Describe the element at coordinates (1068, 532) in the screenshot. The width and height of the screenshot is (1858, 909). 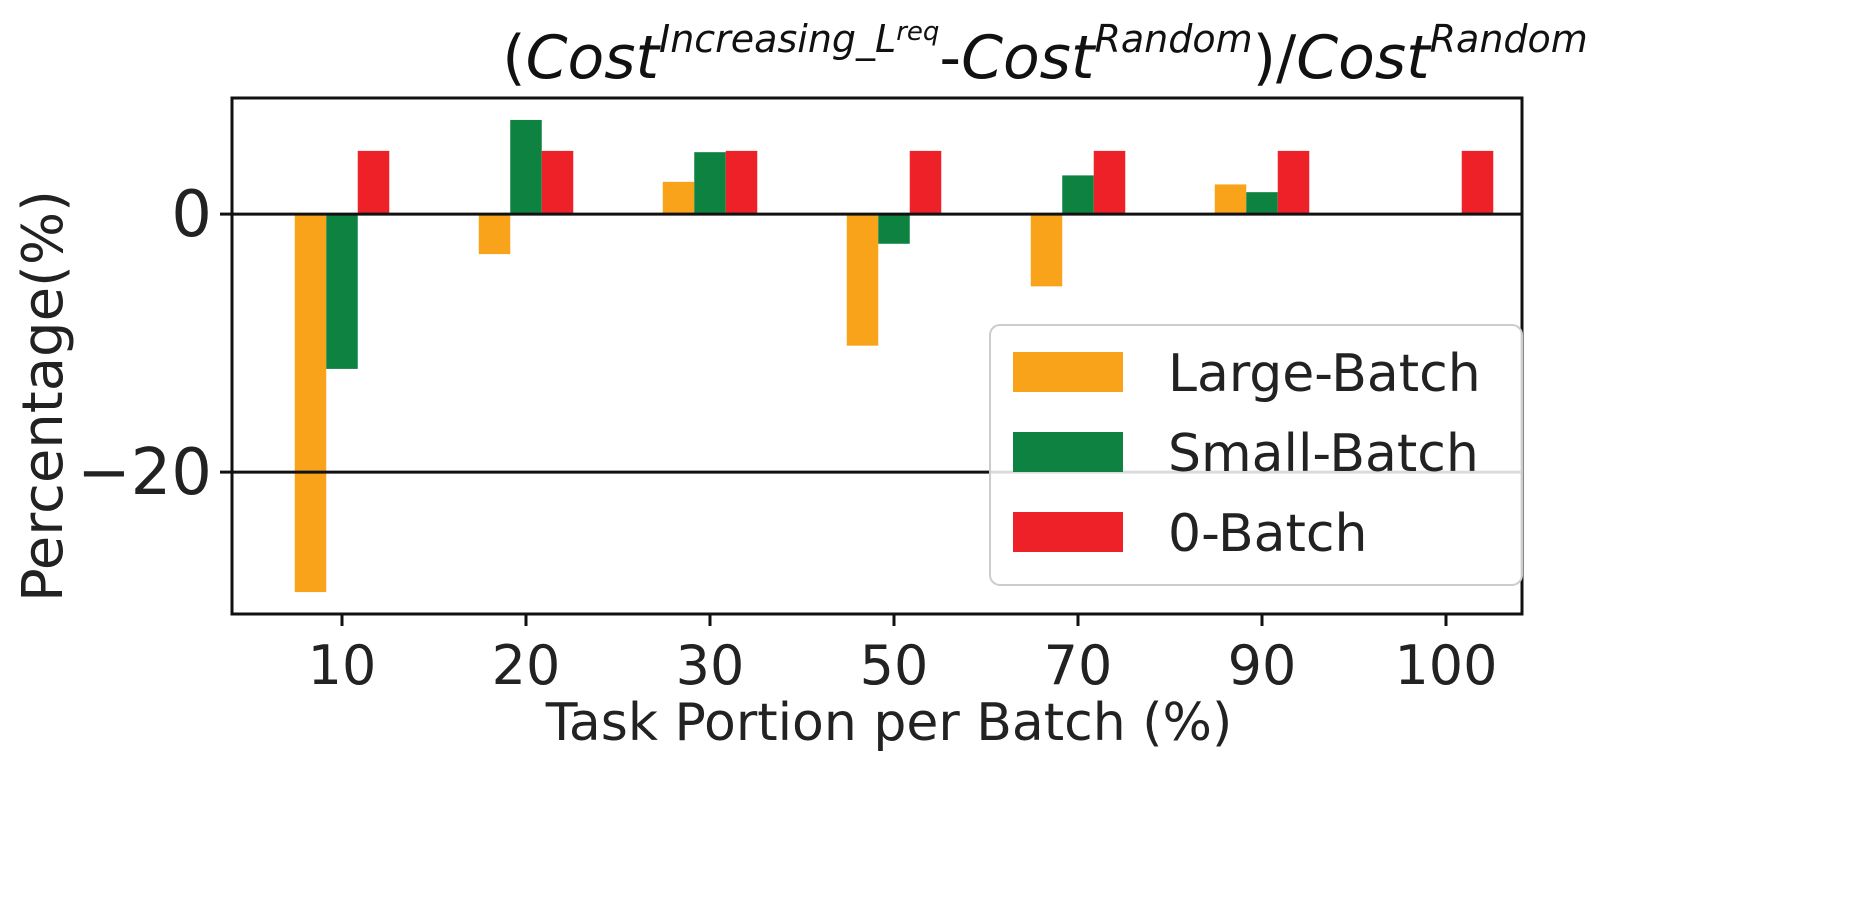
I see `legend-swatch-0-batch` at that location.